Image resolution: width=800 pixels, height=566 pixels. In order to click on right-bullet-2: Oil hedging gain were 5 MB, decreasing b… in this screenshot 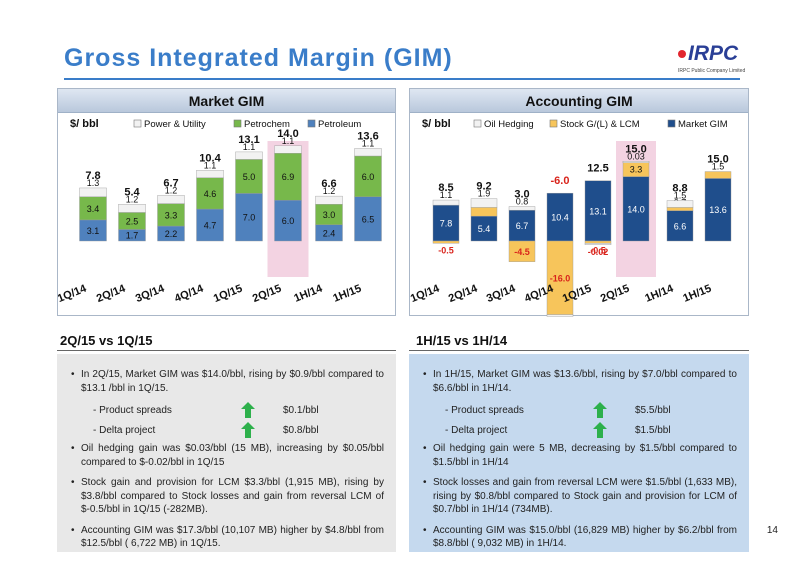, I will do `click(580, 455)`.